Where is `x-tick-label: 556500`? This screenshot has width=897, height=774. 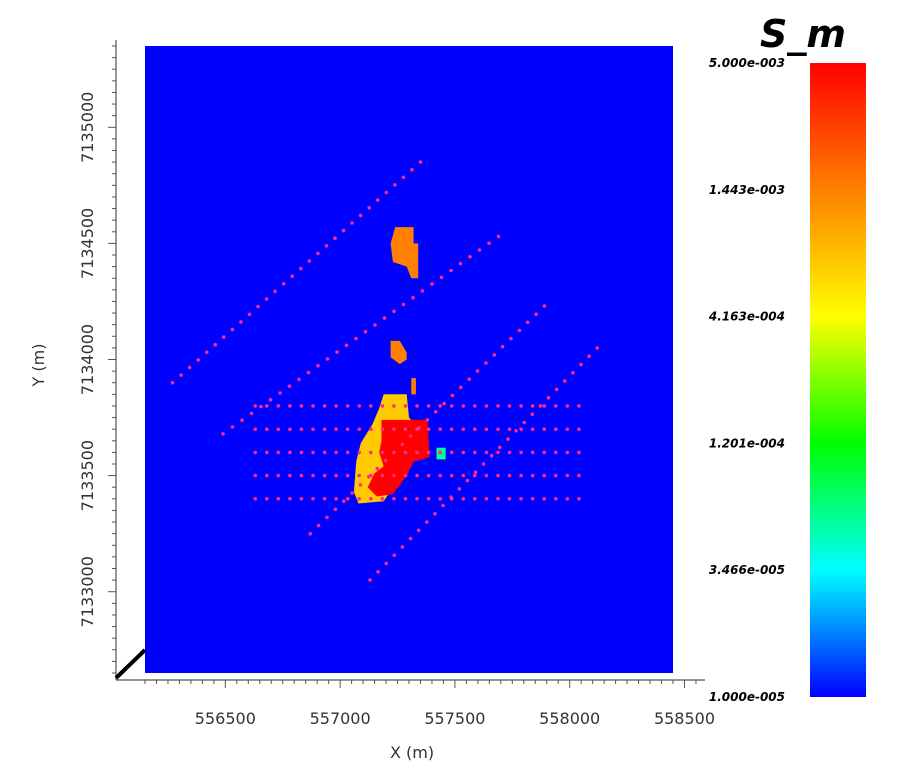
x-tick-label: 556500 is located at coordinates (225, 718).